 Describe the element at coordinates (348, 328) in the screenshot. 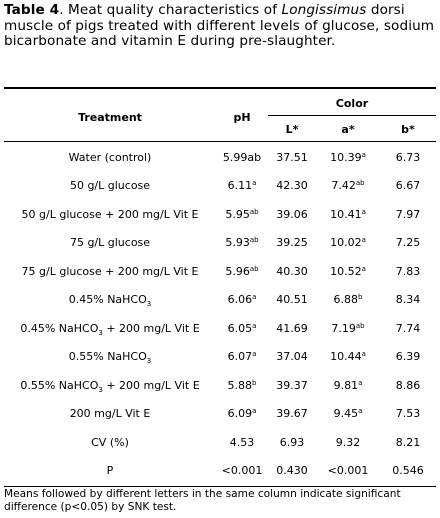

I see `a-cell: 7.19ab` at that location.